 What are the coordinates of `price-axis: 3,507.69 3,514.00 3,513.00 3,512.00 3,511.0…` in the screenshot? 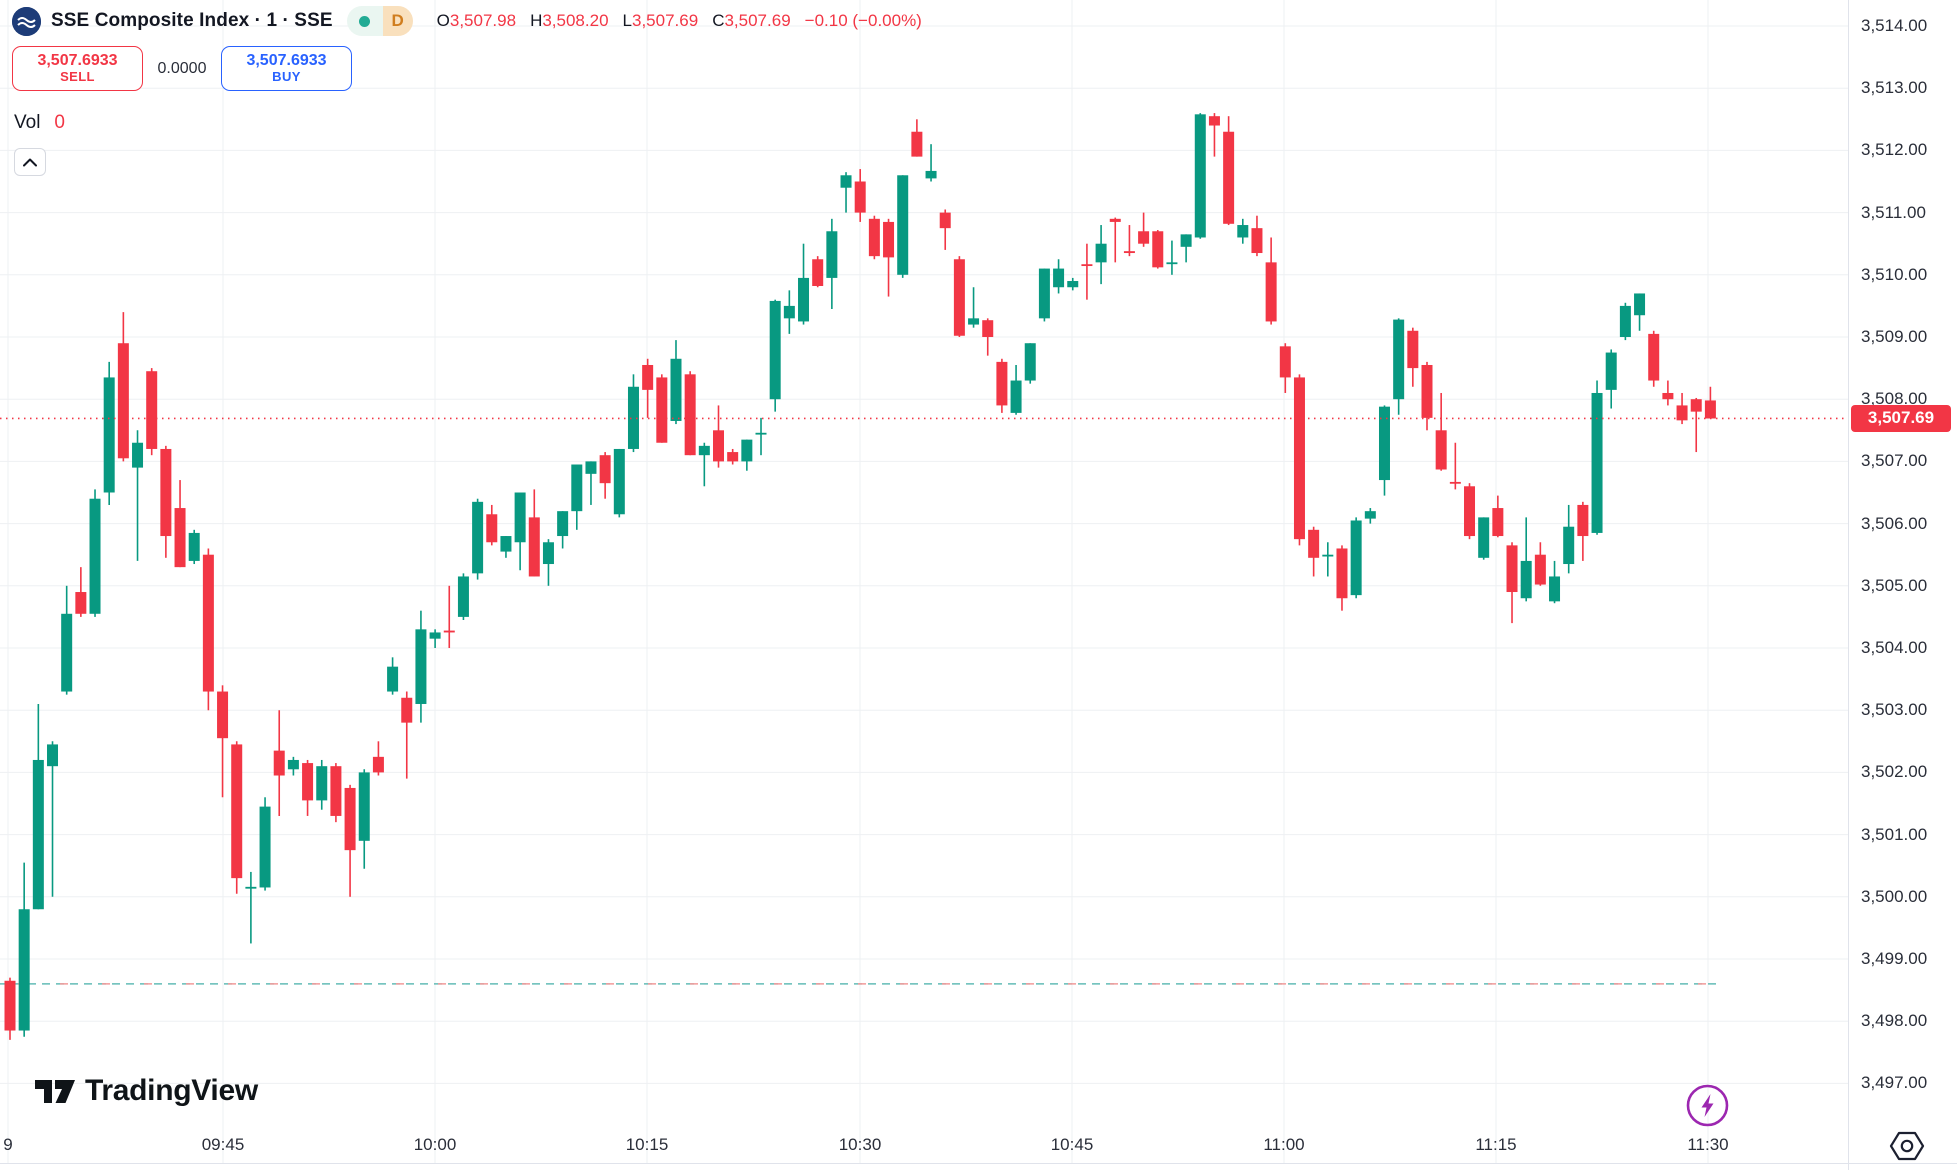 It's located at (1903, 581).